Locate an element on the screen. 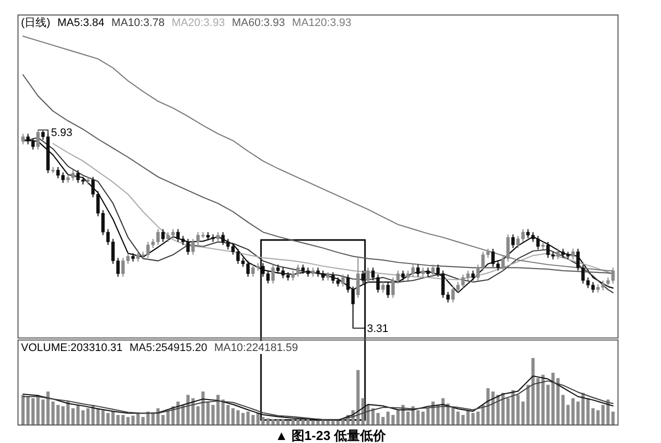  annotation: 3.31 is located at coordinates (377, 329).